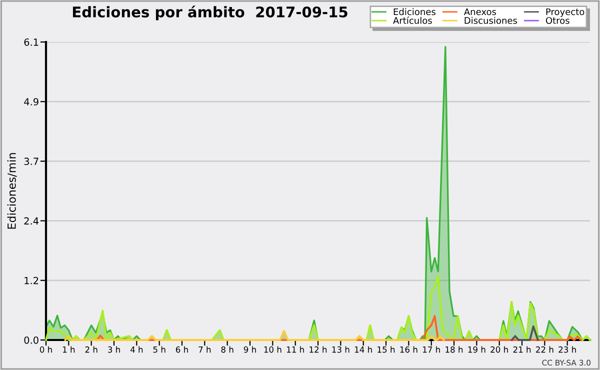  What do you see at coordinates (567, 349) in the screenshot?
I see `x-tick-label: 23 h` at bounding box center [567, 349].